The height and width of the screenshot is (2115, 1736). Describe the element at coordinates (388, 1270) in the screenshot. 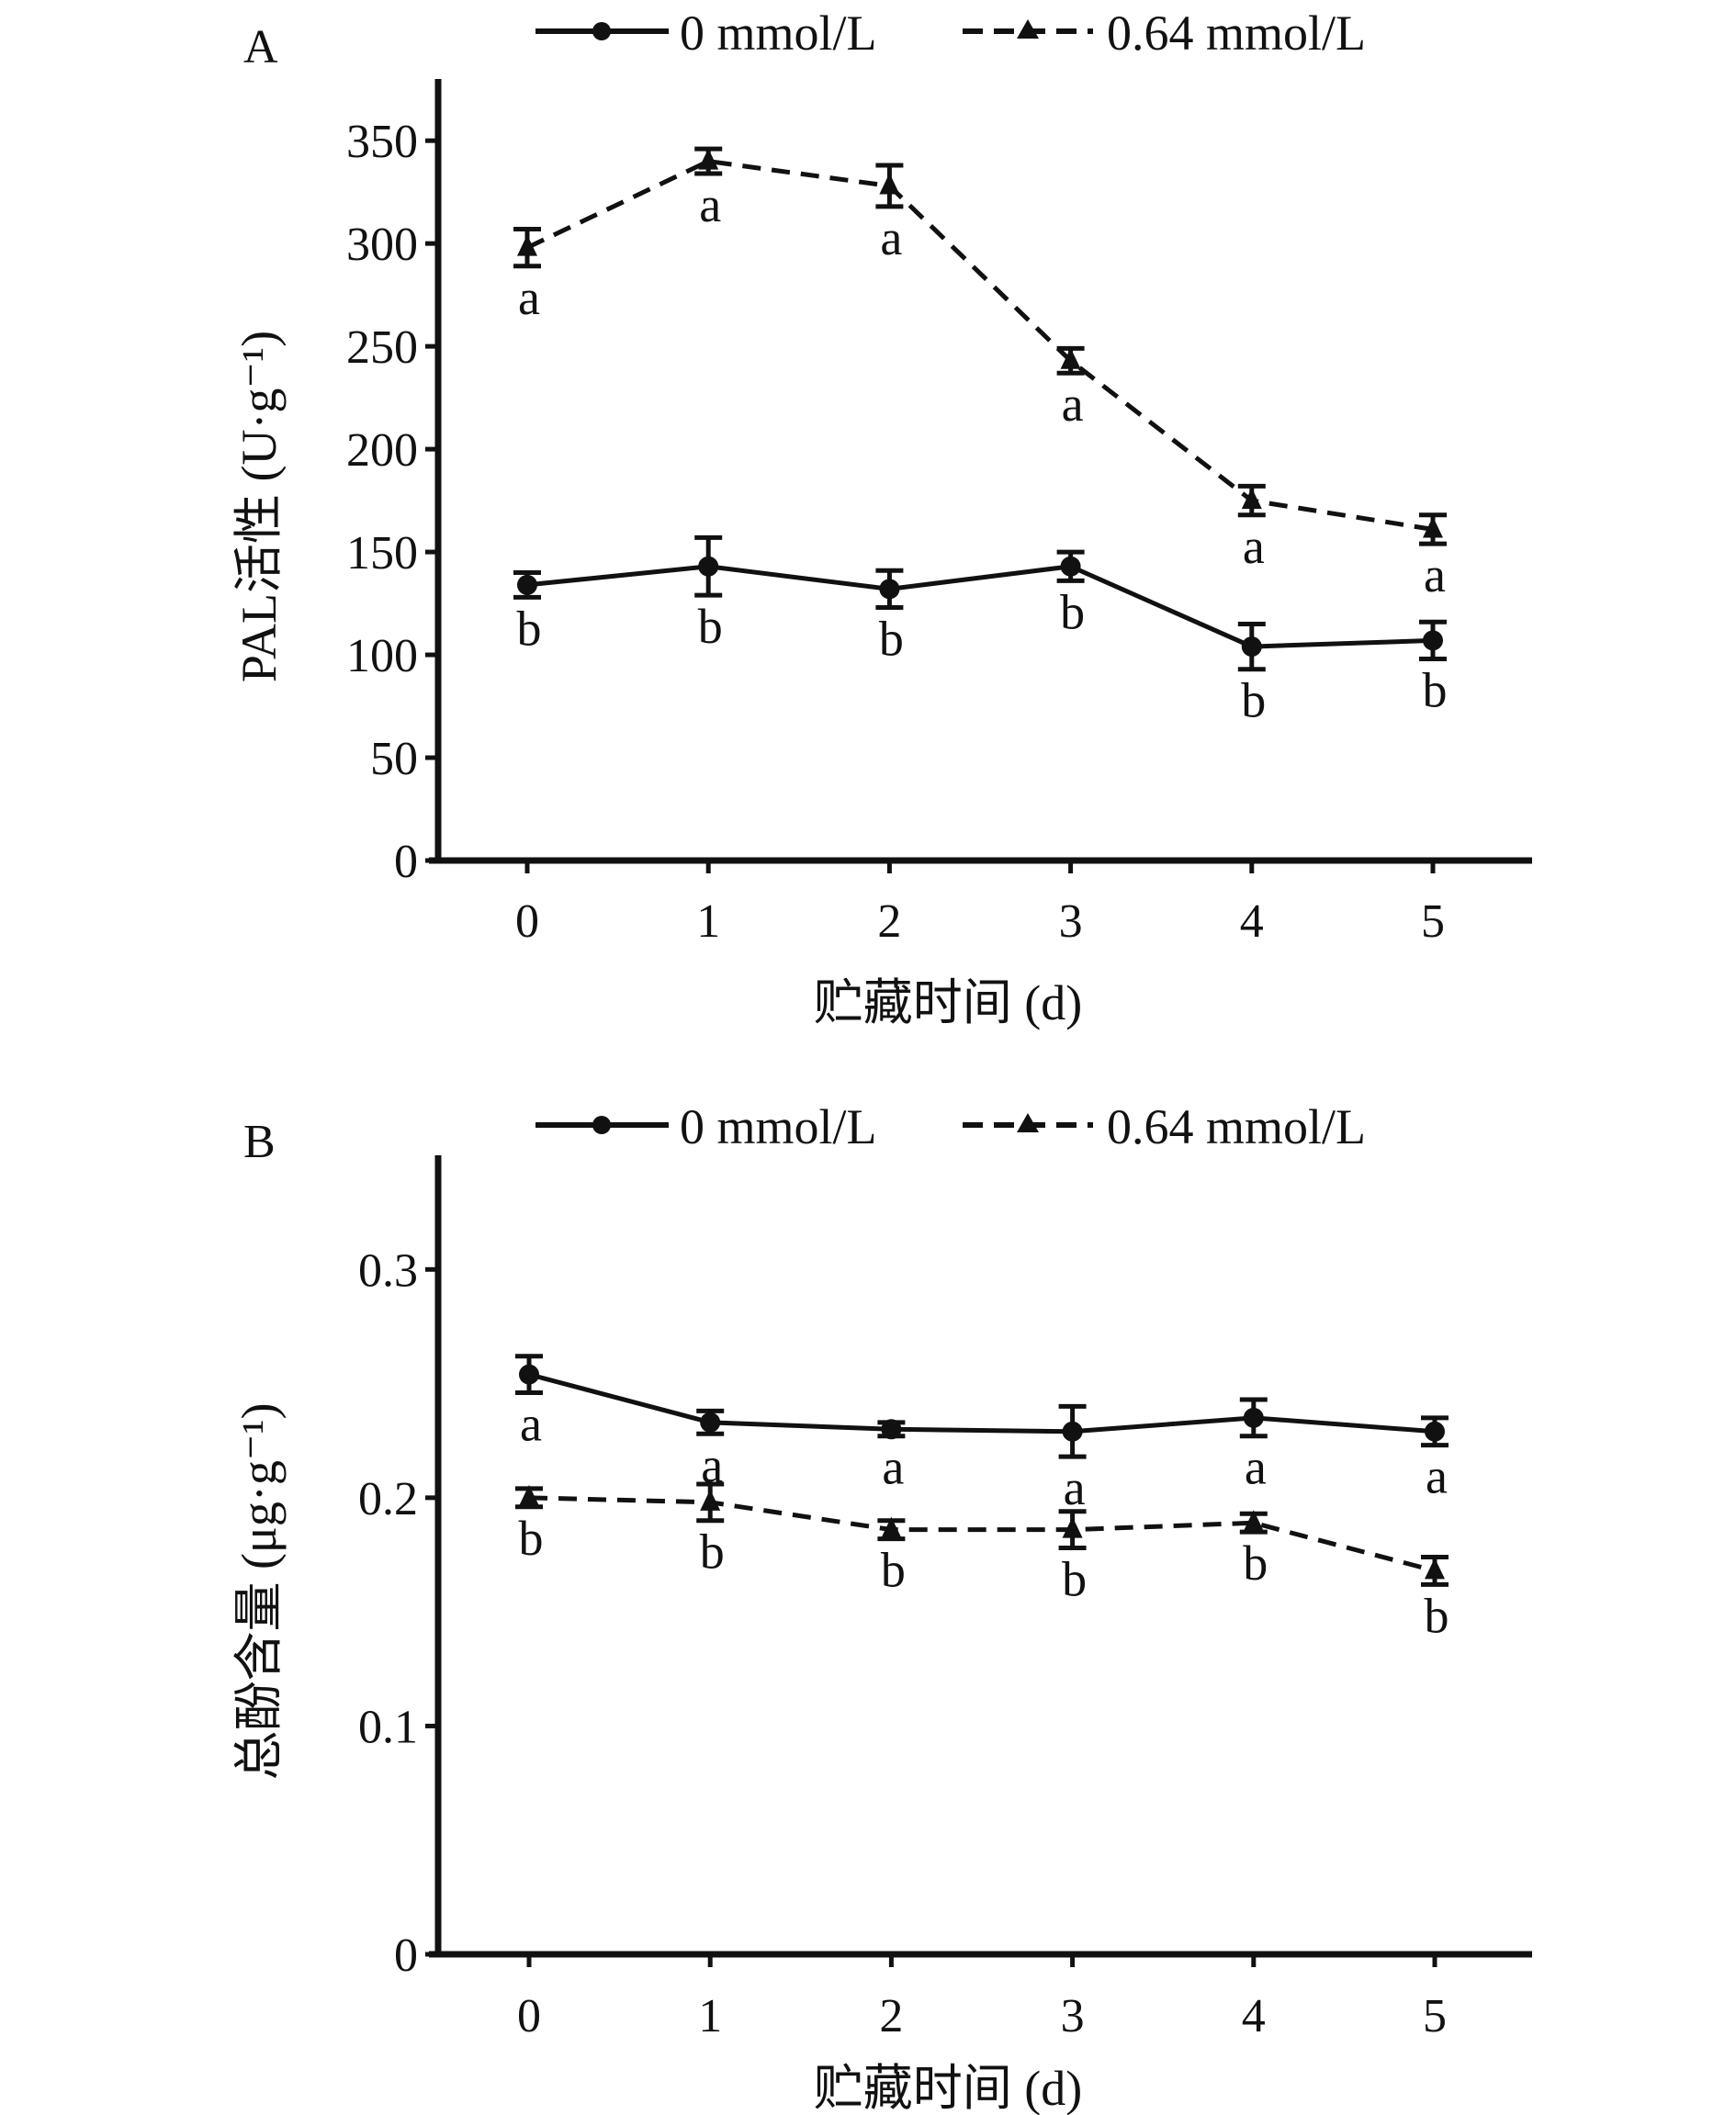

I see `y-tick-label: 0.3` at that location.